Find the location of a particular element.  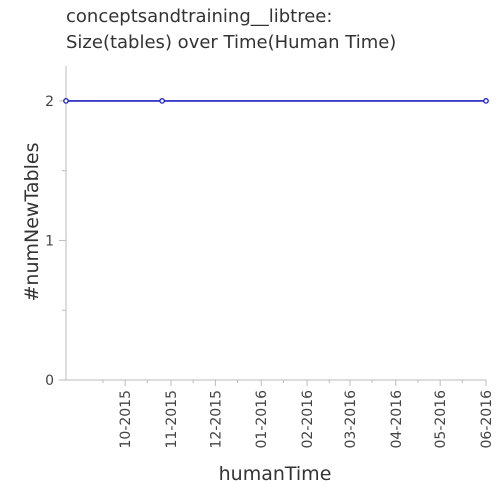

x-tick-label: 12-2015 is located at coordinates (216, 419).